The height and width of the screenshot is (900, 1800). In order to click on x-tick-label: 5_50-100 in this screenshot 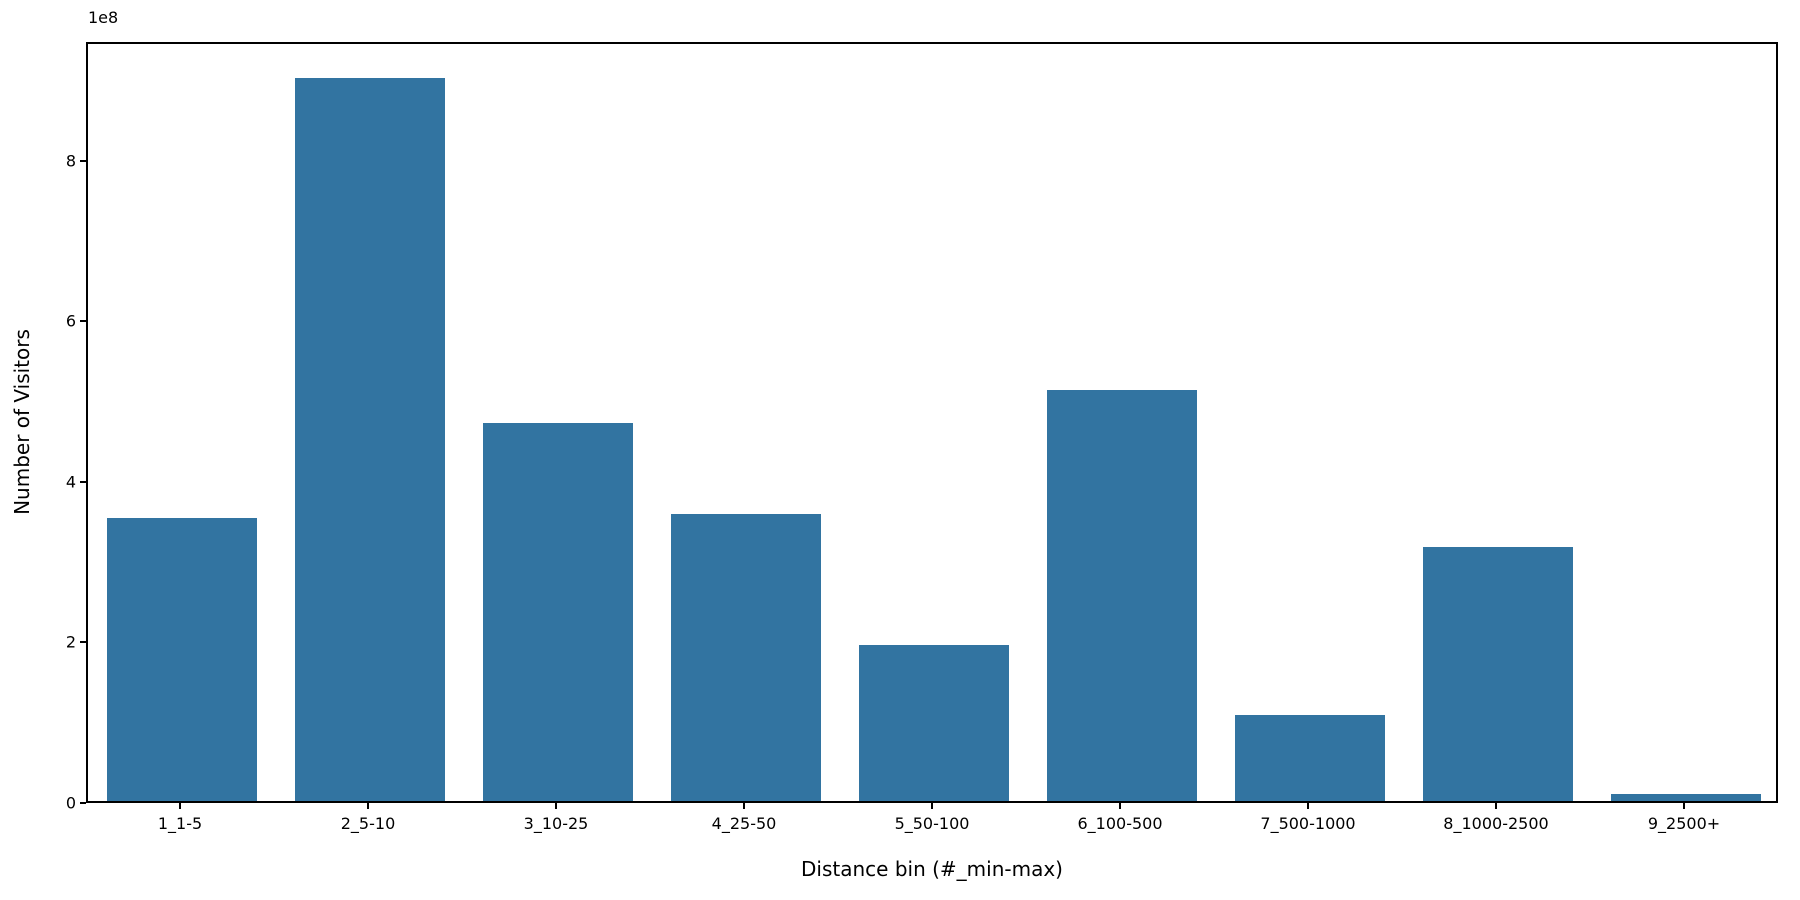, I will do `click(932, 823)`.